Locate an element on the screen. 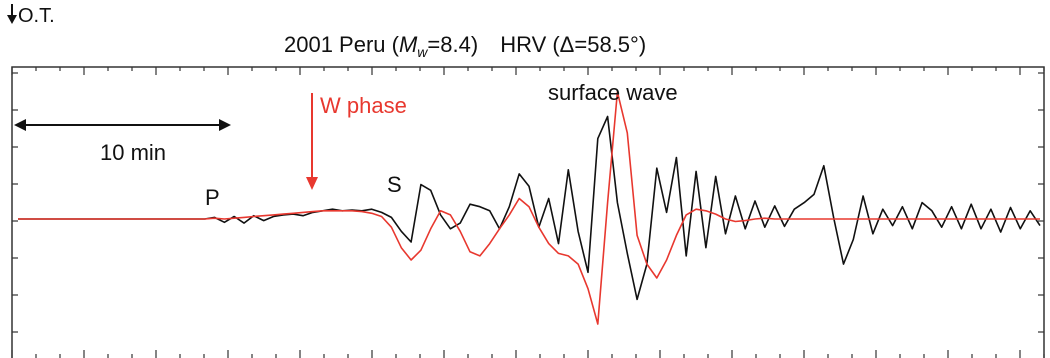 This screenshot has height=358, width=1050. chart-title: 2001 Peru (Mw=8.4) HRV (Δ=58.5°) is located at coordinates (465, 46).